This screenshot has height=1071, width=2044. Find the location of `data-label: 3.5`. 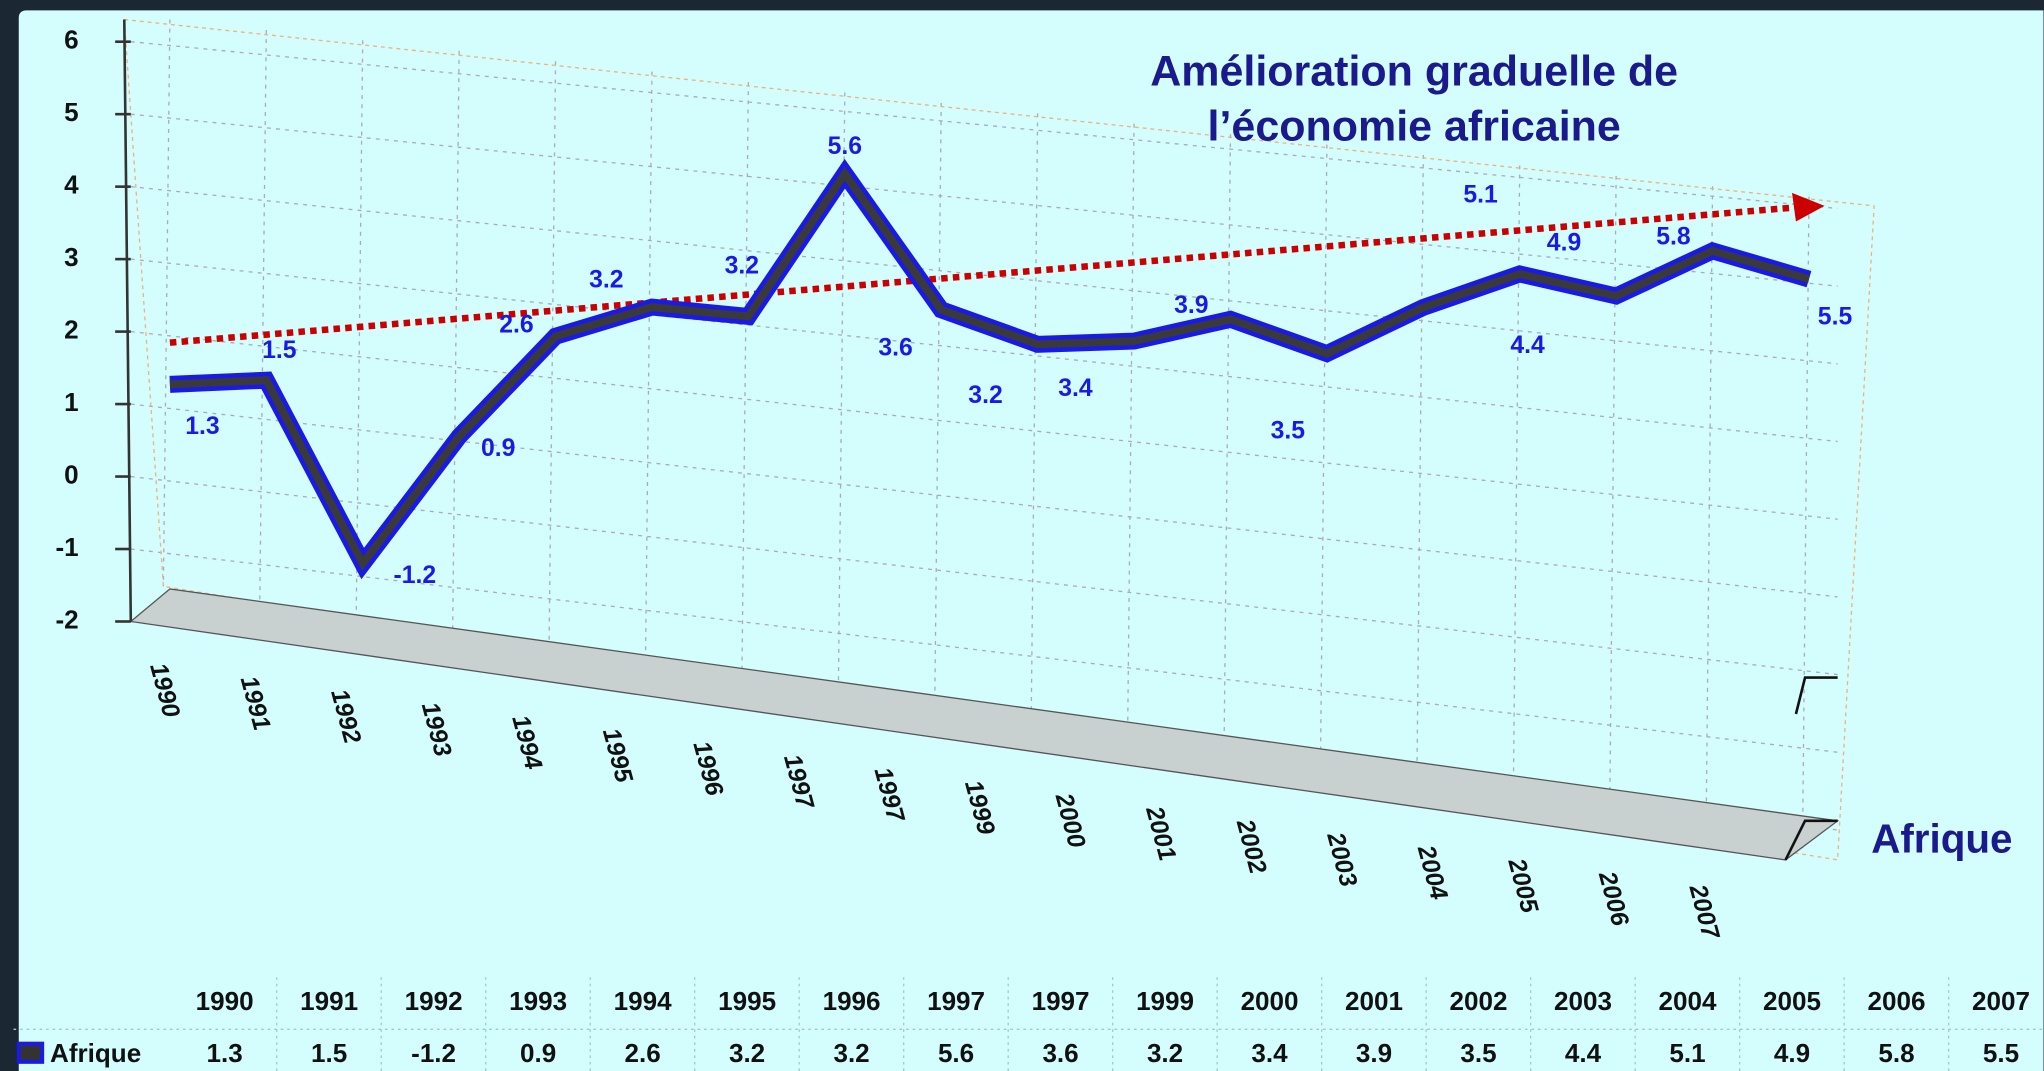

data-label: 3.5 is located at coordinates (1288, 430).